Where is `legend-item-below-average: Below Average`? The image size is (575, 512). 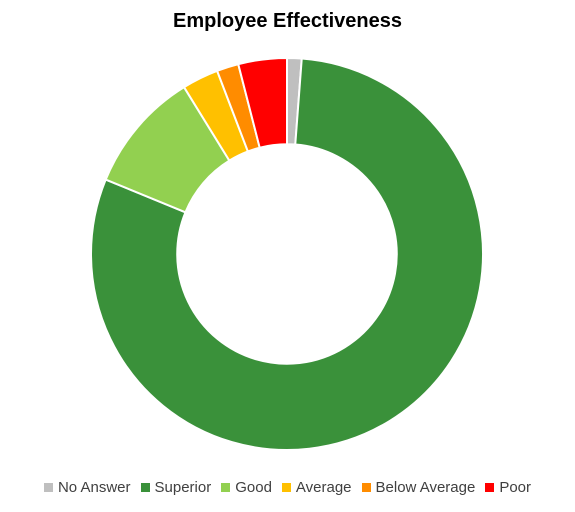 legend-item-below-average: Below Average is located at coordinates (418, 487).